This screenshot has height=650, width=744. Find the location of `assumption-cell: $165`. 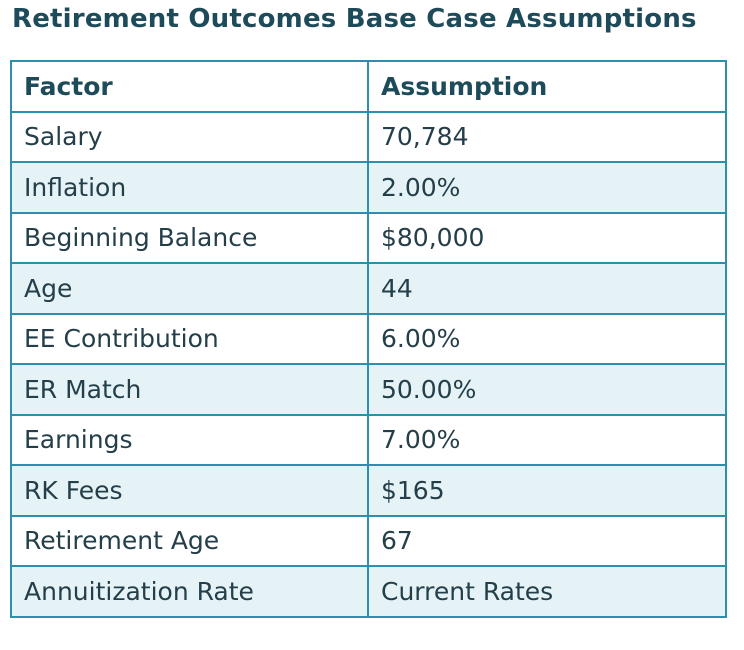

assumption-cell: $165 is located at coordinates (547, 490).